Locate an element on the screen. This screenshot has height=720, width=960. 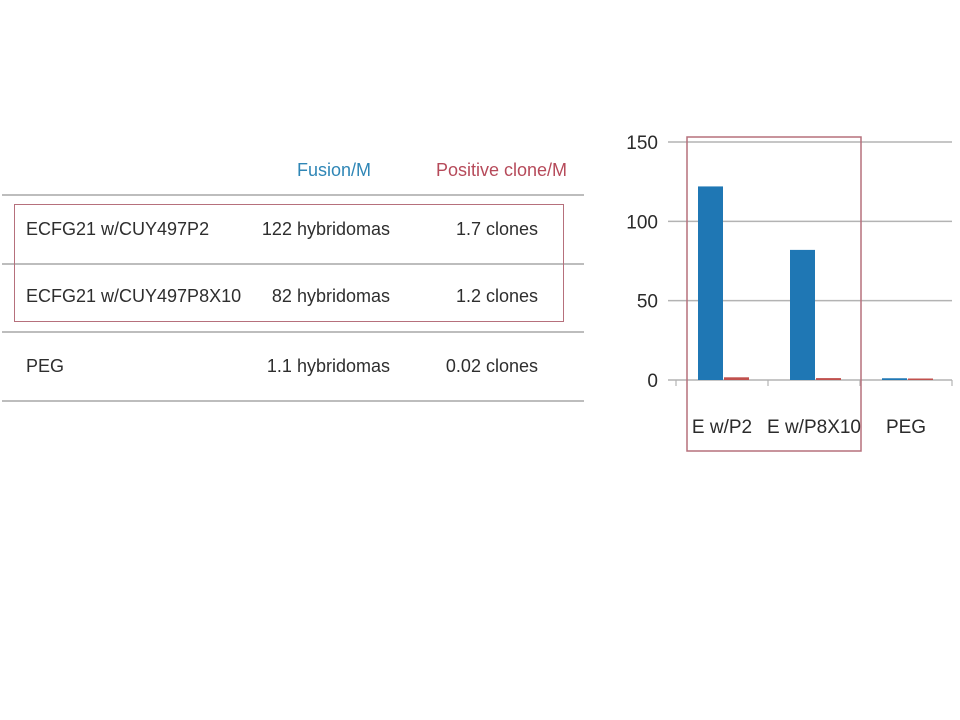
y-tick-label: 0 is located at coordinates (652, 381).